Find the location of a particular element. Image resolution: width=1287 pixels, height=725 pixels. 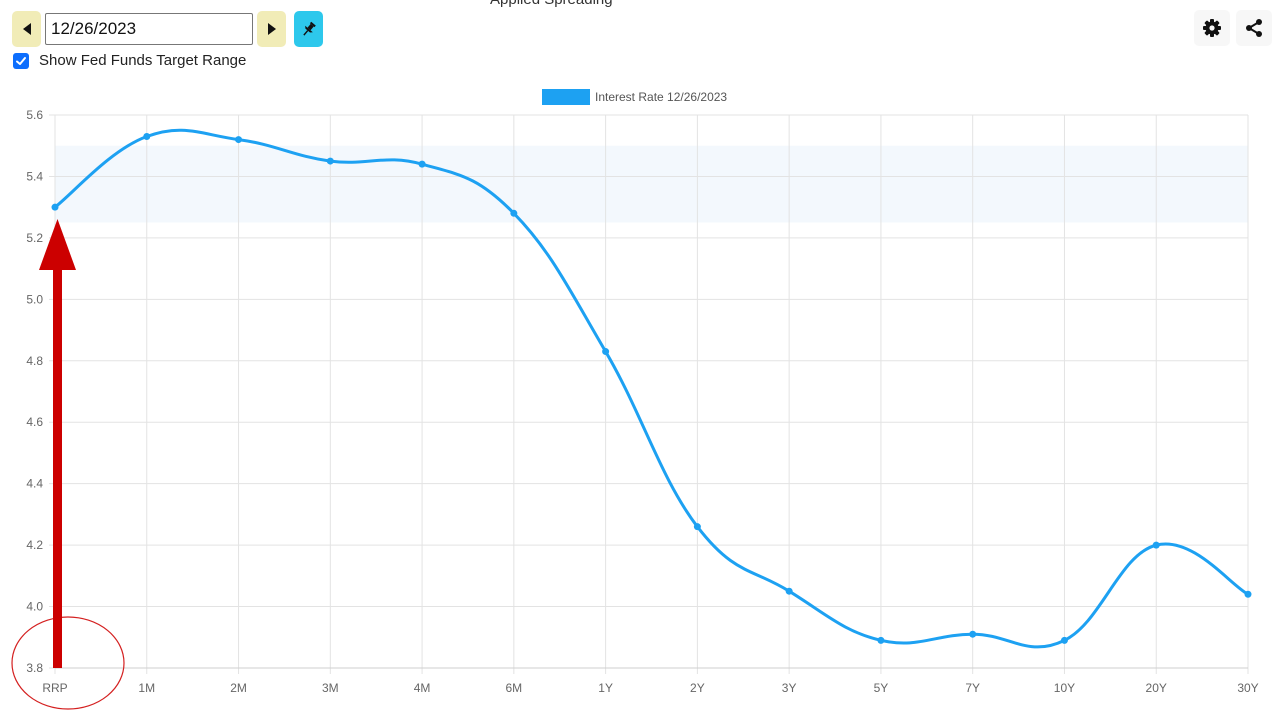

fed-funds-checkbox is located at coordinates (21, 60).